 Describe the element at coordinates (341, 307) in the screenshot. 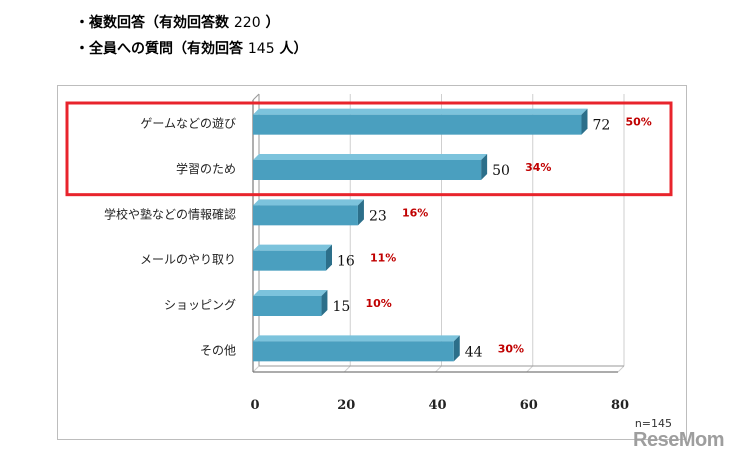

I see `value-label-4: 15` at that location.